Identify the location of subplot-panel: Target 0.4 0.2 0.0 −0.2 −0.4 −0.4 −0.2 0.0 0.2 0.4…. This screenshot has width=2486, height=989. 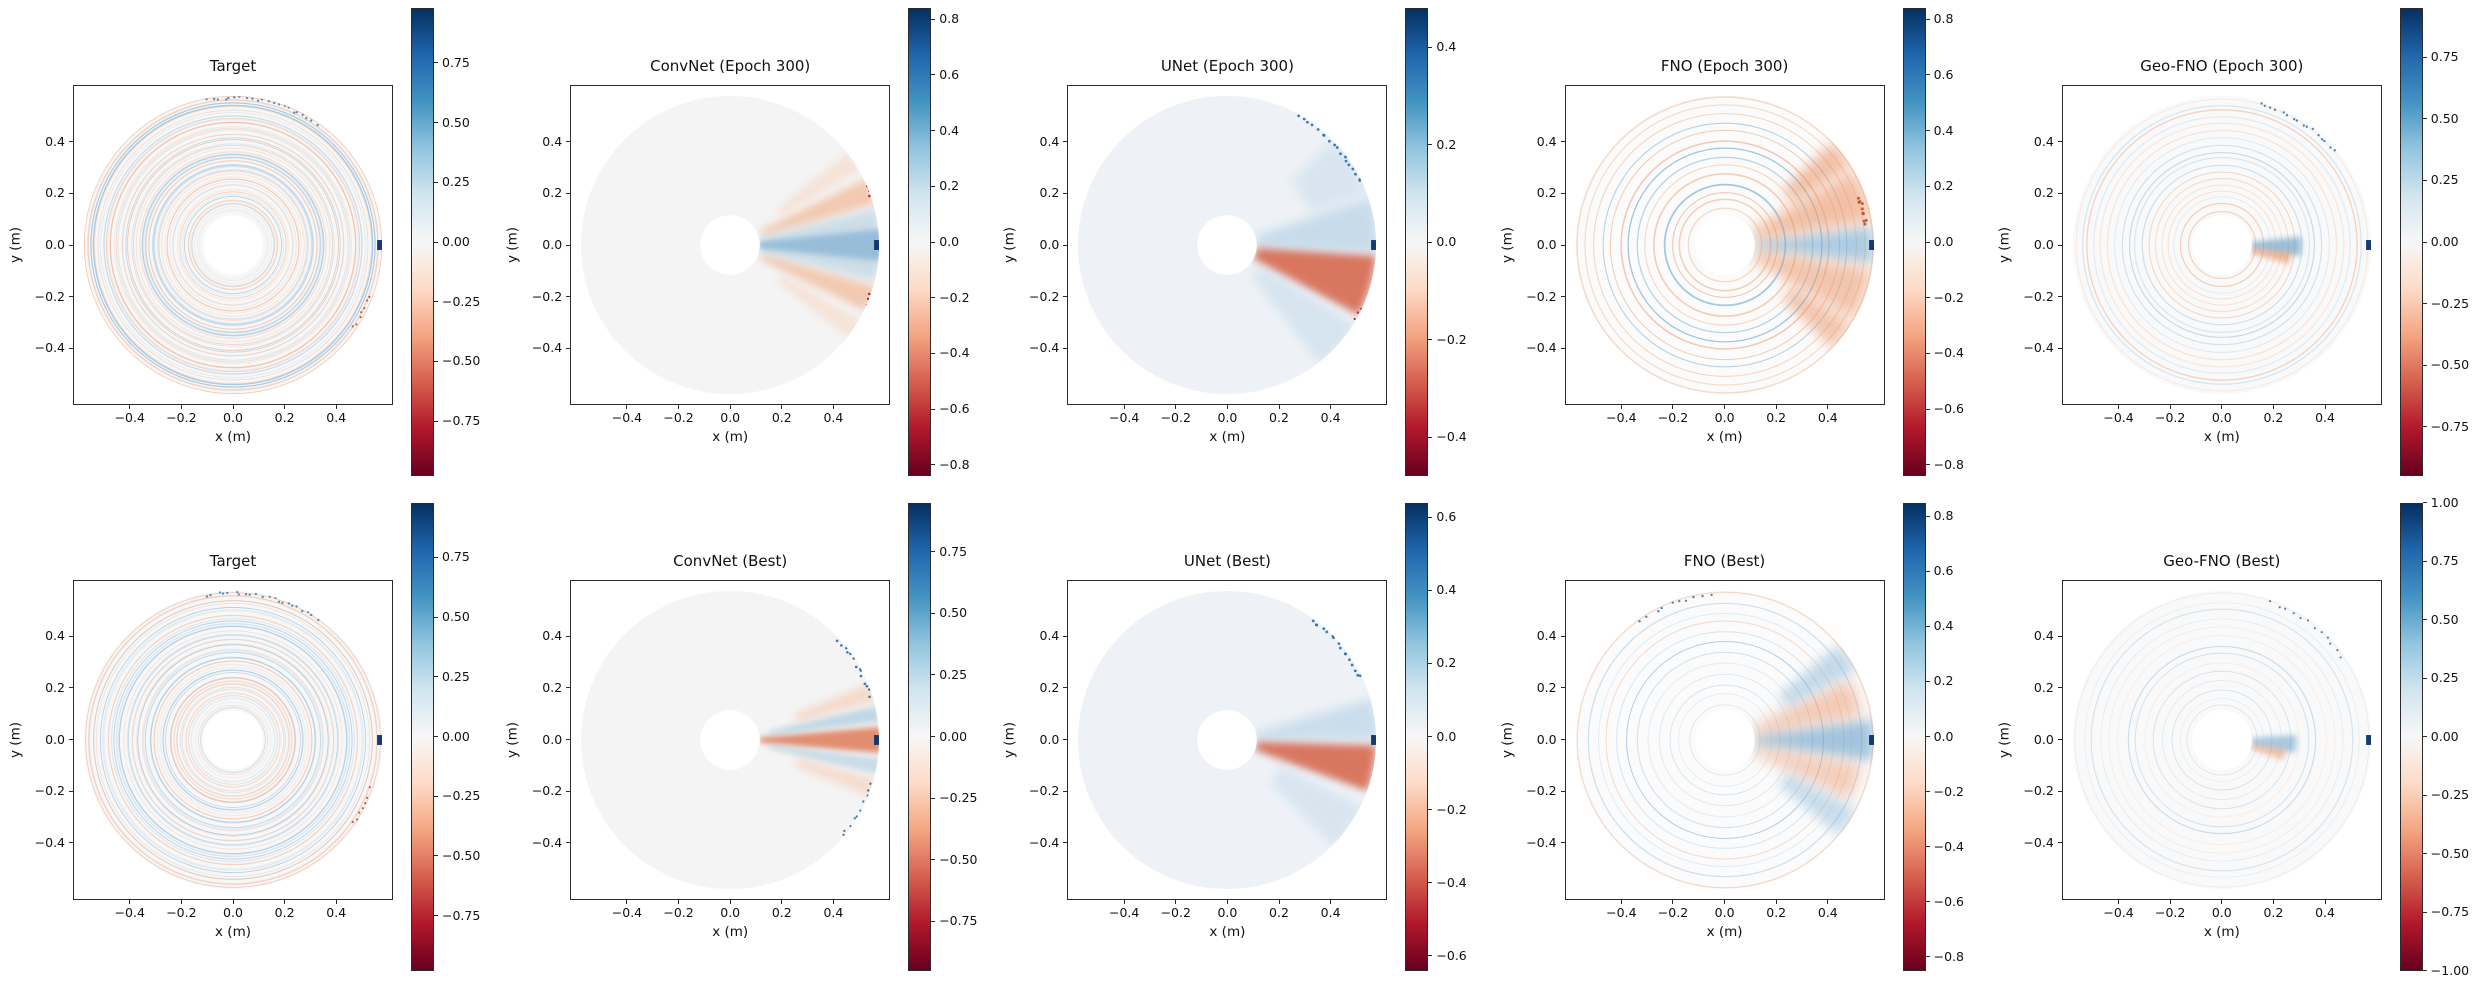
(248, 742).